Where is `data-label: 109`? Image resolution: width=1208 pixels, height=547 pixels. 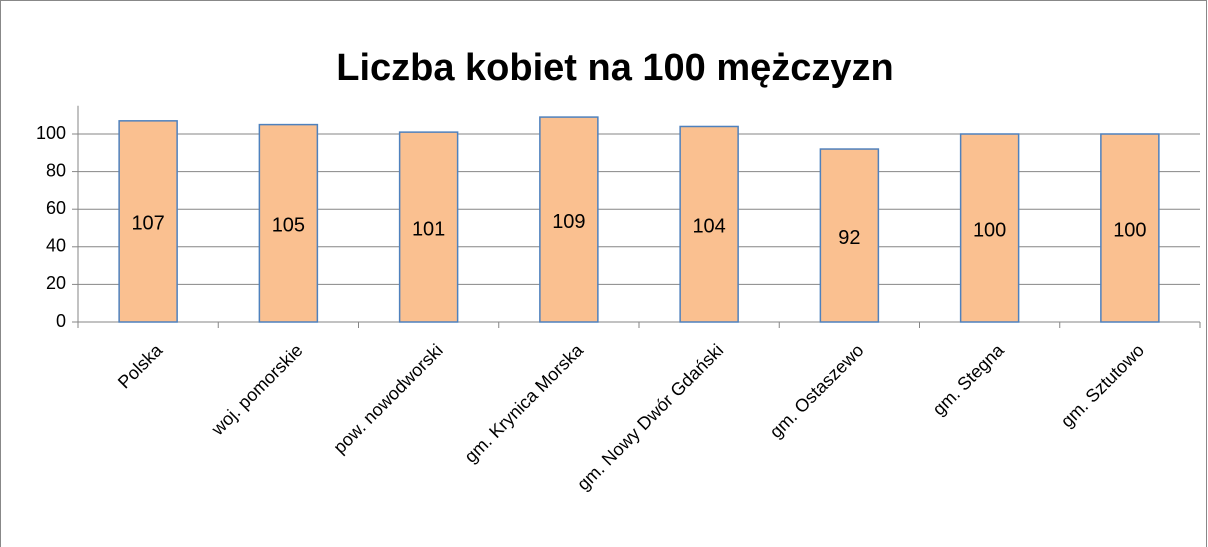 data-label: 109 is located at coordinates (568, 222).